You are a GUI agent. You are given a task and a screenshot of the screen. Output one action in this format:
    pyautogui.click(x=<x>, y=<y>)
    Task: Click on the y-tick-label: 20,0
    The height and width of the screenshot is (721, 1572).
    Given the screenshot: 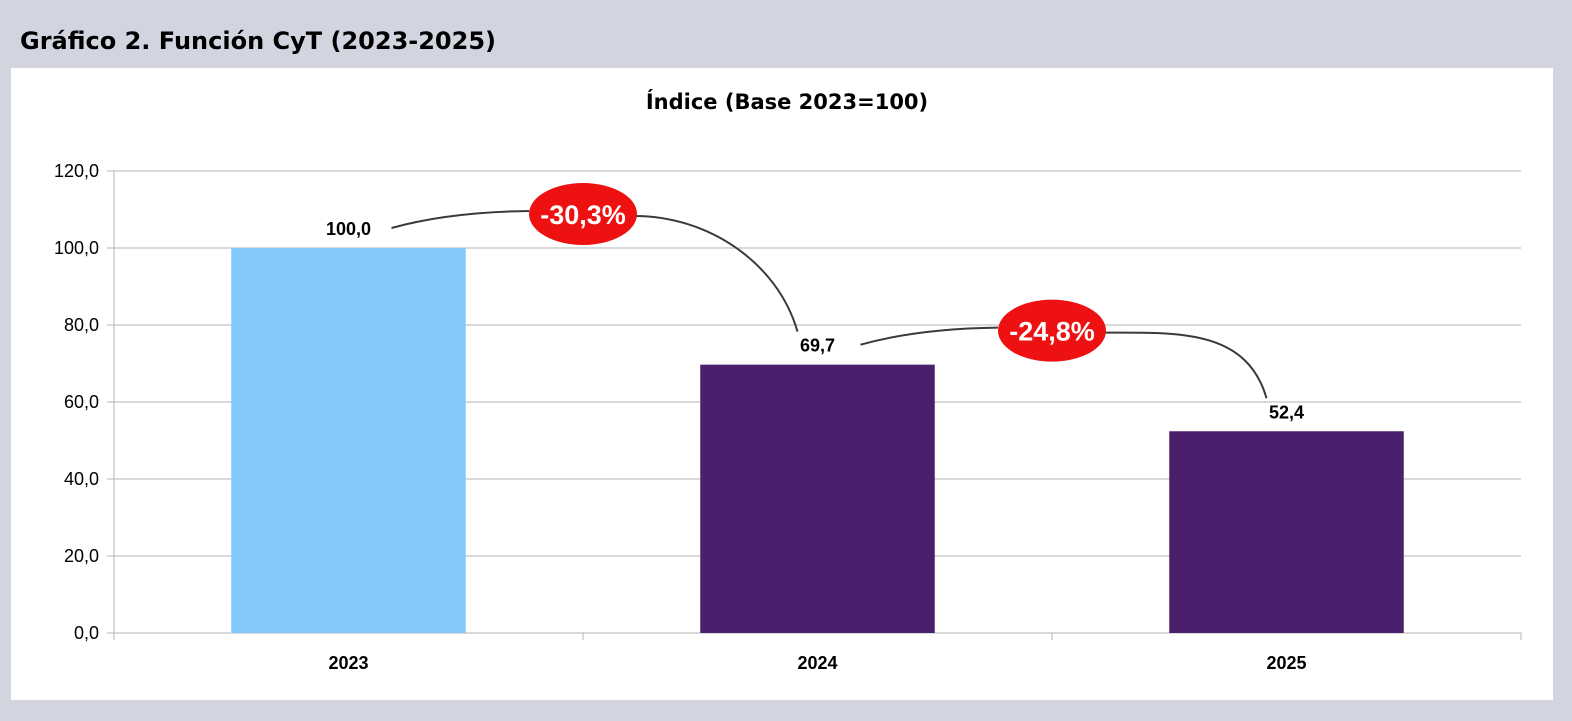 What is the action you would take?
    pyautogui.click(x=81, y=556)
    